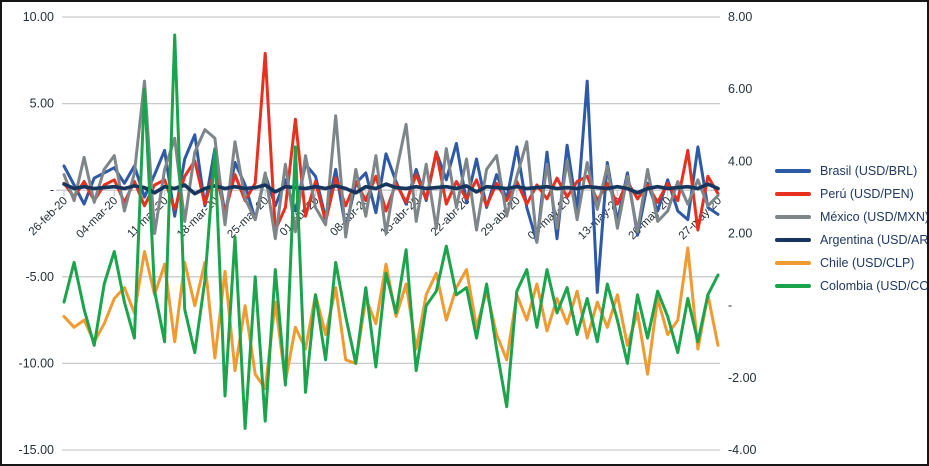 The height and width of the screenshot is (466, 929). What do you see at coordinates (248, 218) in the screenshot?
I see `x-axis-tick-label: 25-mar-20` at bounding box center [248, 218].